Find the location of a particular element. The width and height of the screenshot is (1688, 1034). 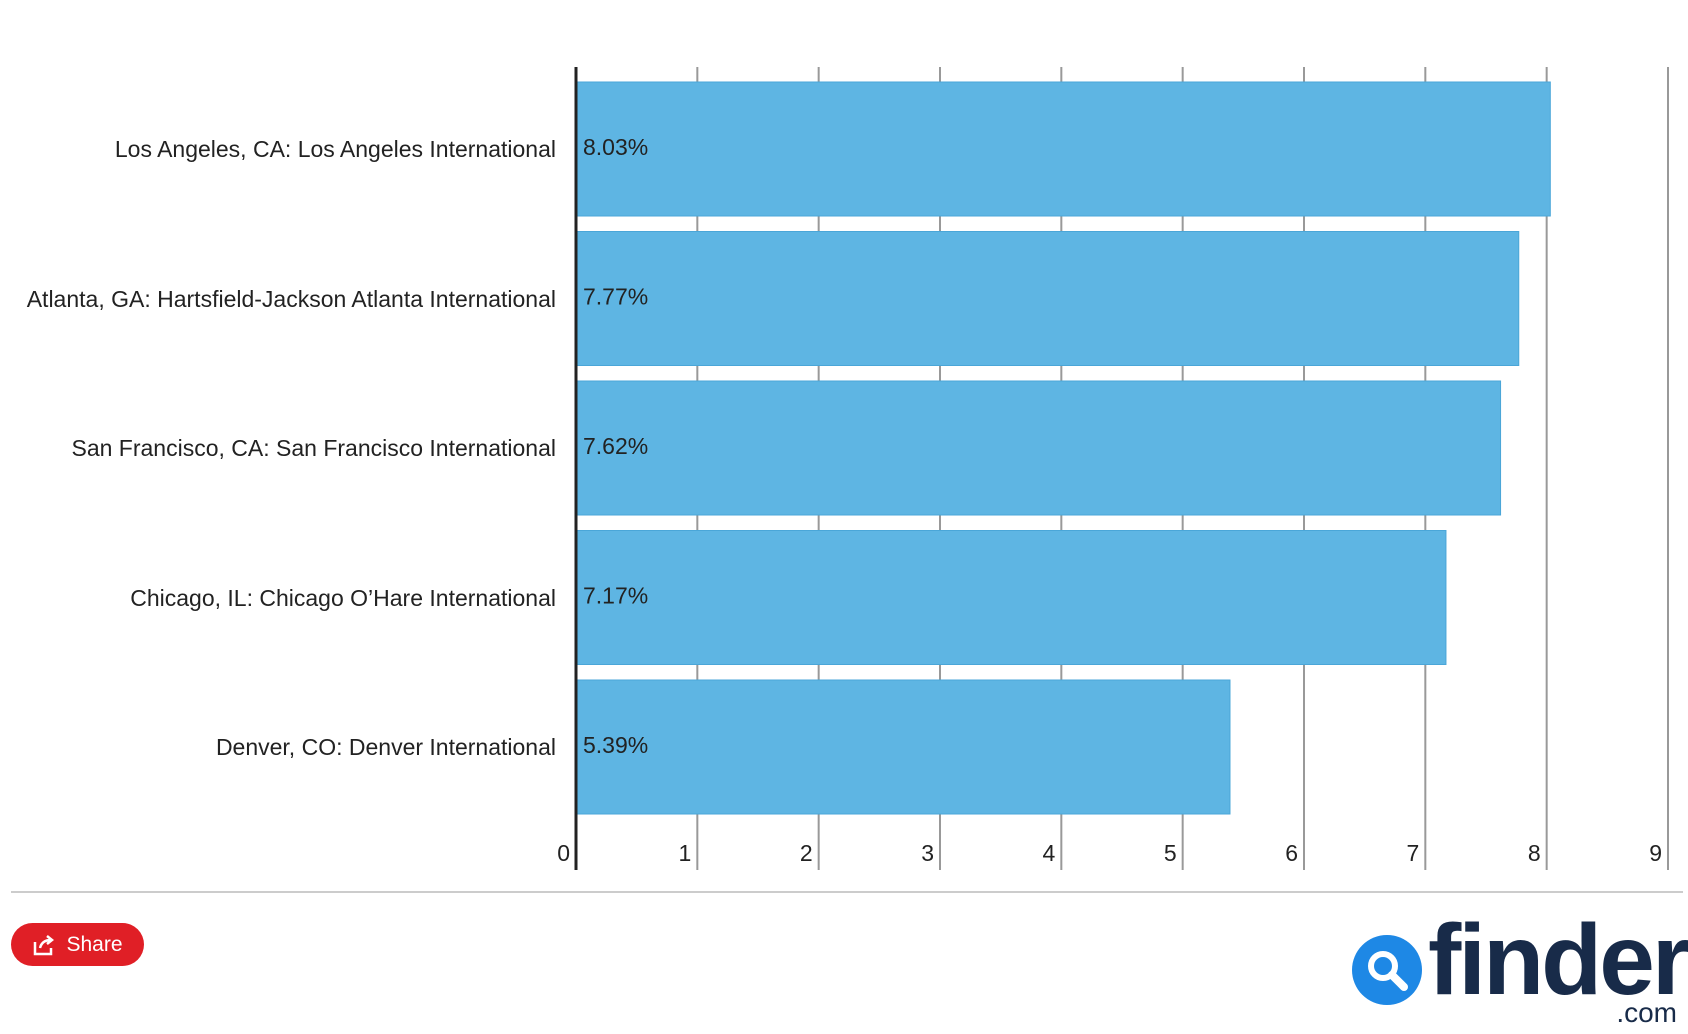

logo: finder .com is located at coordinates (1520, 967).